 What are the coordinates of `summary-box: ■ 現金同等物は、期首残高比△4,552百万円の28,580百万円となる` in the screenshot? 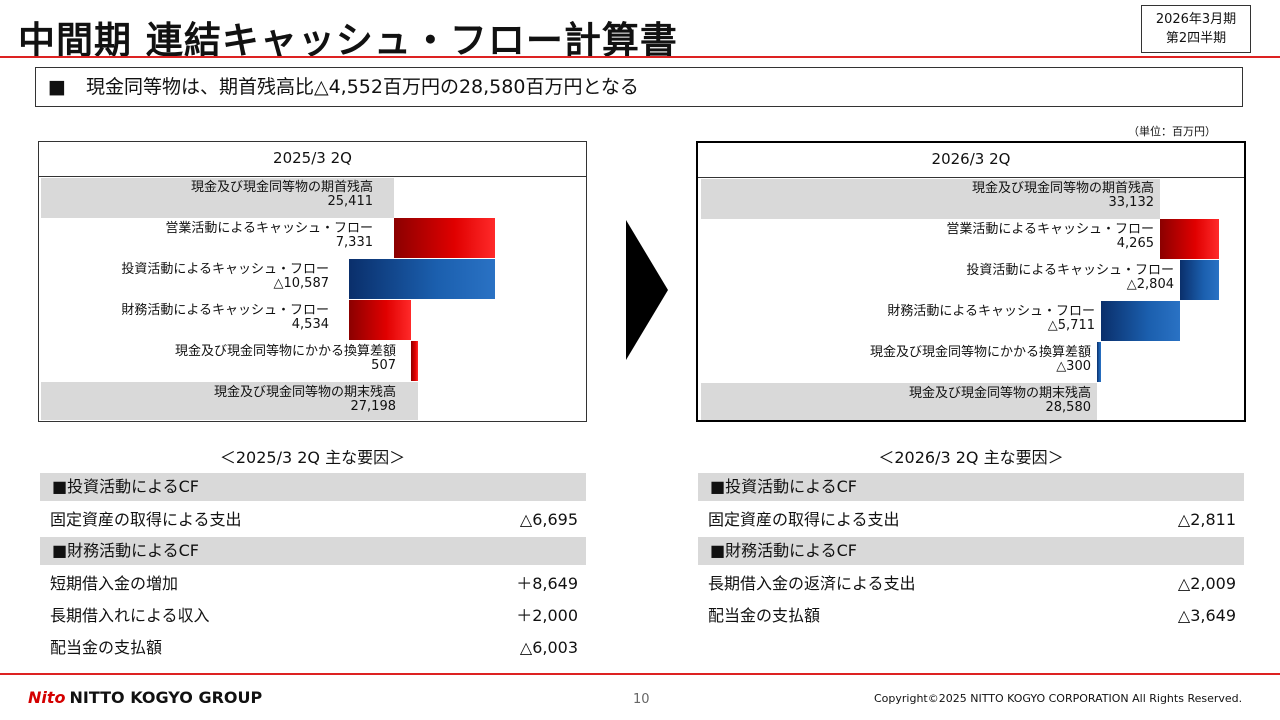 It's located at (639, 87).